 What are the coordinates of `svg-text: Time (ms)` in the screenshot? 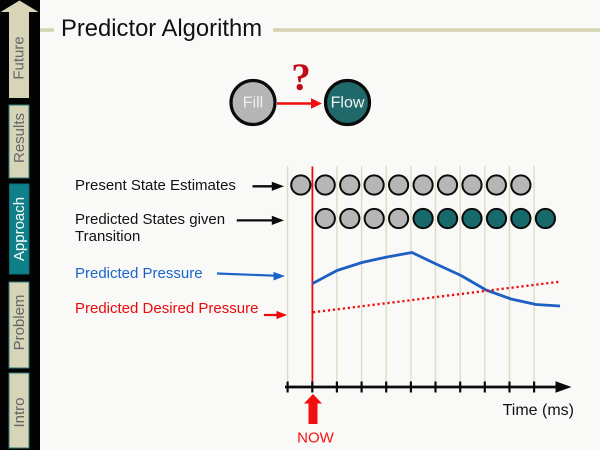 It's located at (538, 410).